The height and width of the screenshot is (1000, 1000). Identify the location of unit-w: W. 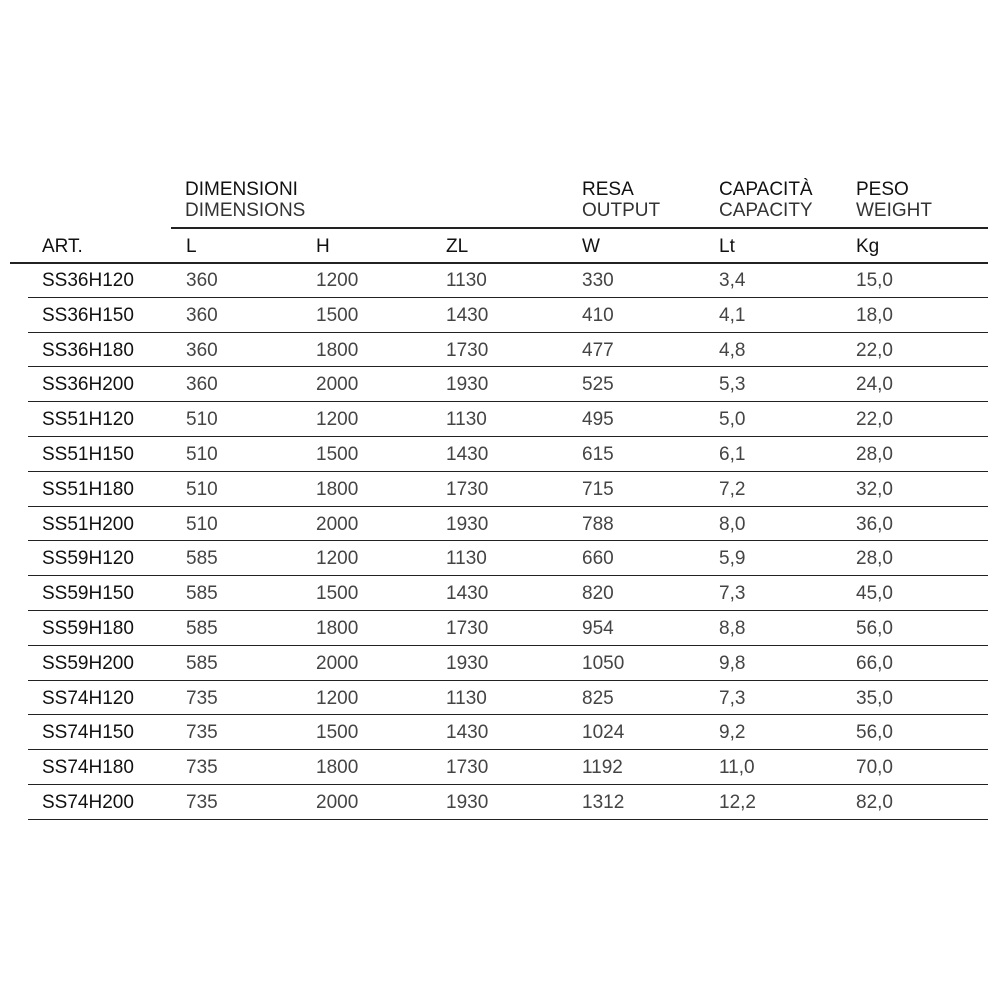
(591, 246).